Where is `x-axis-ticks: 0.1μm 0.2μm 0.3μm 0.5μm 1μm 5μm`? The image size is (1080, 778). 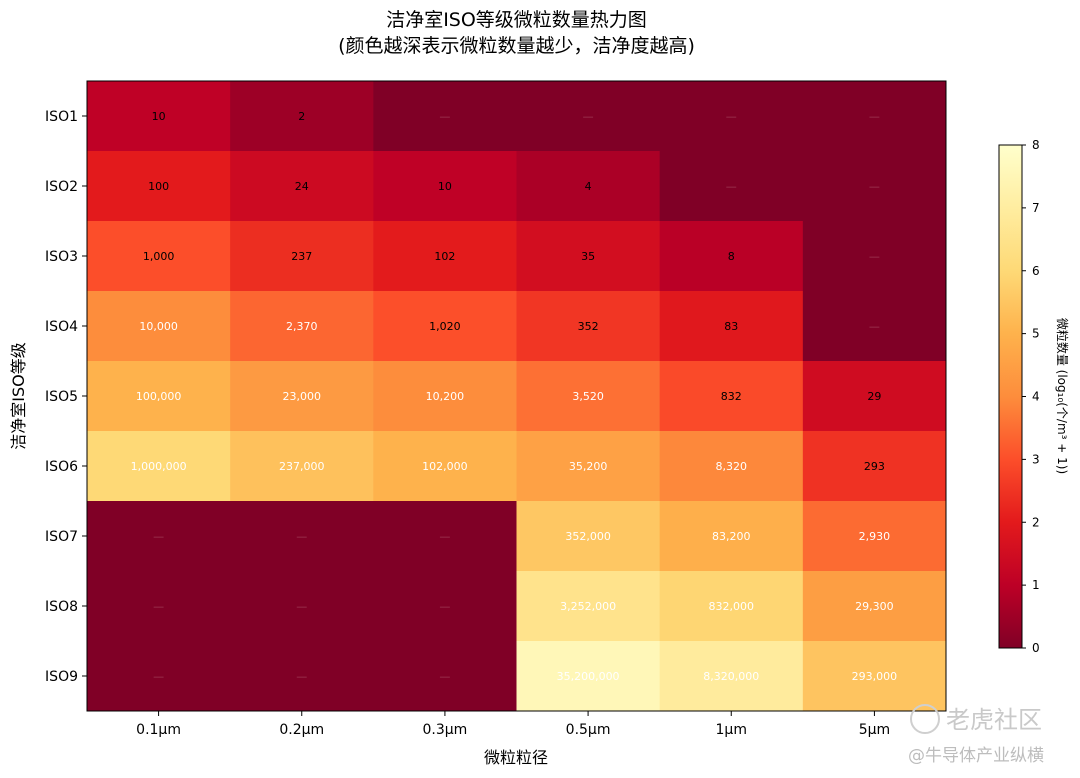 x-axis-ticks: 0.1μm 0.2μm 0.3μm 0.5μm 1μm 5μm is located at coordinates (513, 724).